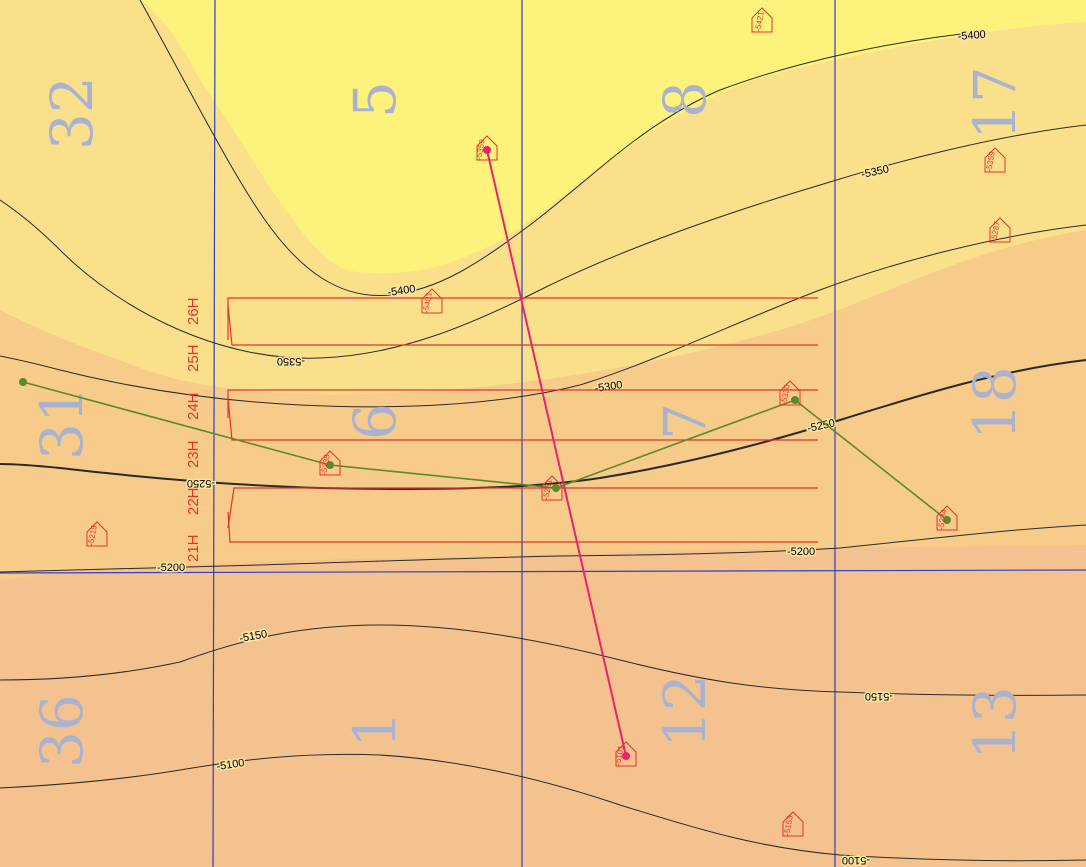  I want to click on section-number-18: 18, so click(995, 403).